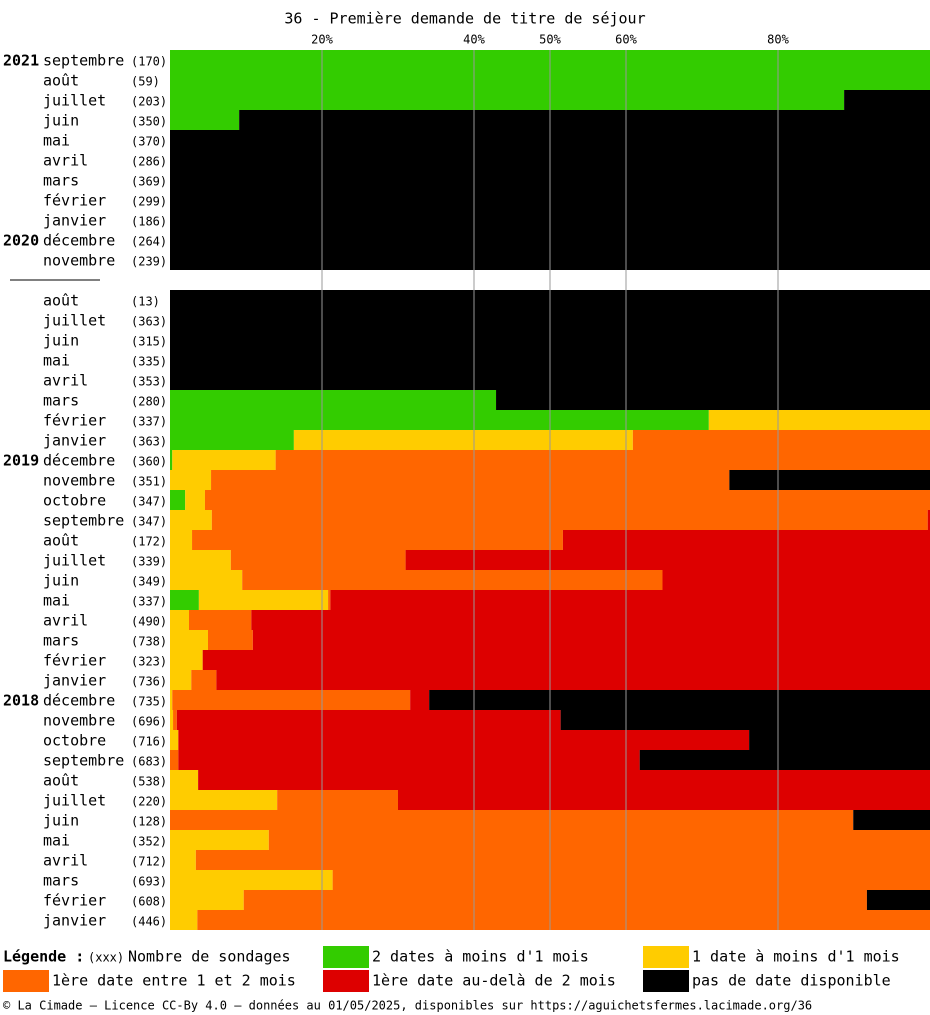  I want to click on count-label: (363), so click(149, 322).